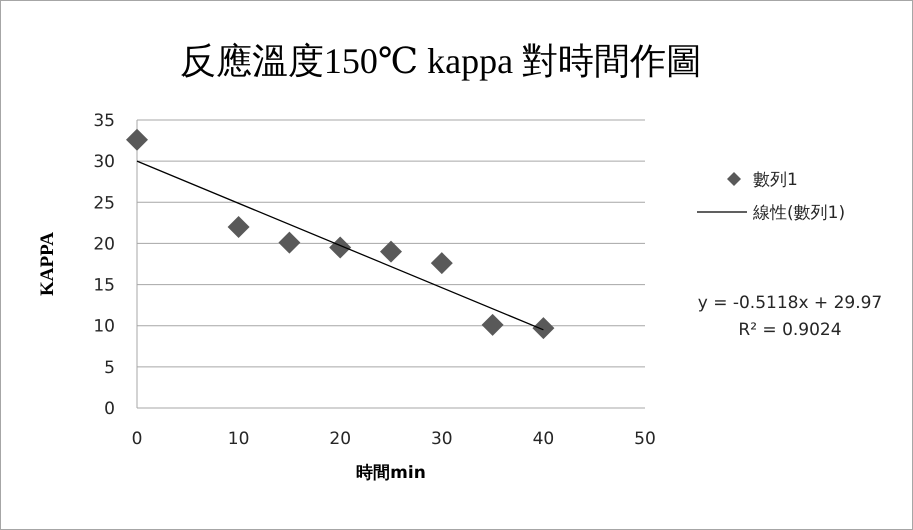  What do you see at coordinates (137, 439) in the screenshot?
I see `x-tick-label: 0` at bounding box center [137, 439].